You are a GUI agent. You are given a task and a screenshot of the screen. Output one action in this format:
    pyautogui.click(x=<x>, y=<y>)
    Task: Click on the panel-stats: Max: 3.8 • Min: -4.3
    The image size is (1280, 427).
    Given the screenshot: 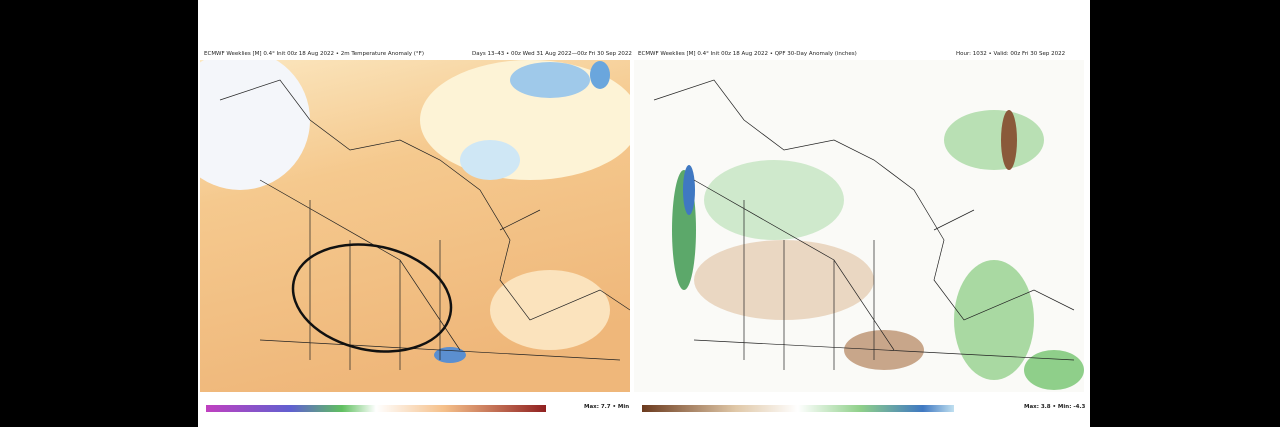 What is the action you would take?
    pyautogui.click(x=1055, y=407)
    